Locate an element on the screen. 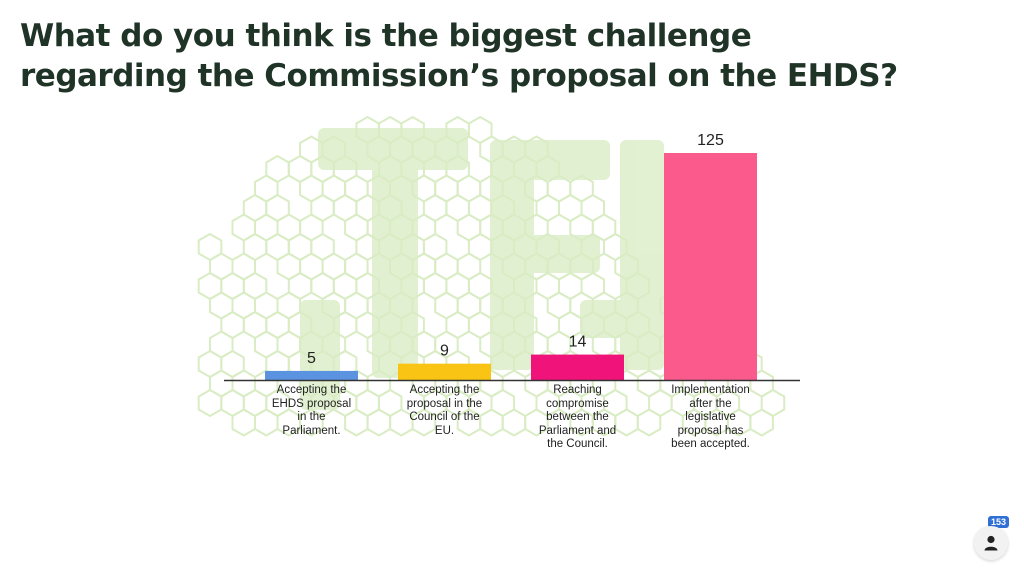 Image resolution: width=1024 pixels, height=576 pixels. person-icon is located at coordinates (991, 543).